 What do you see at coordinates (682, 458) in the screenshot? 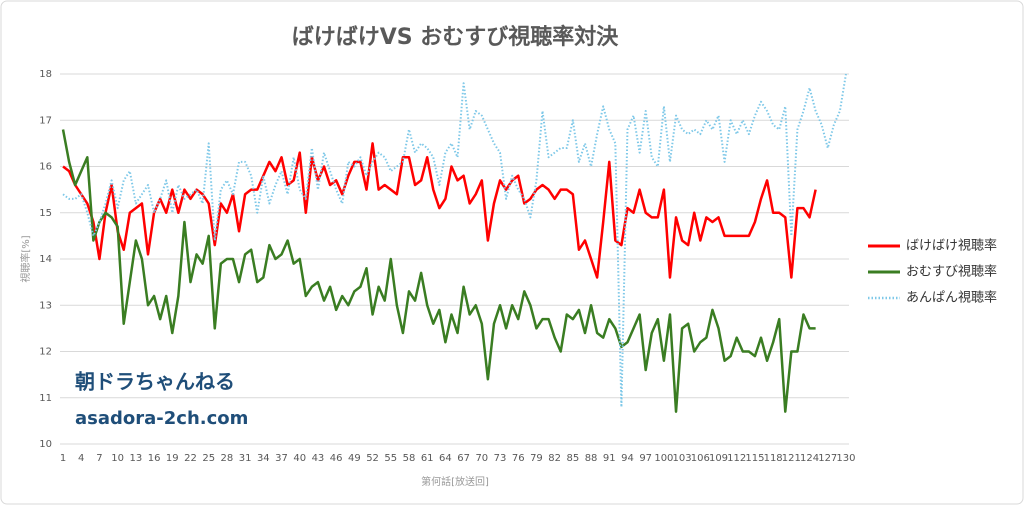
I see `x-tick-label: 103` at bounding box center [682, 458].